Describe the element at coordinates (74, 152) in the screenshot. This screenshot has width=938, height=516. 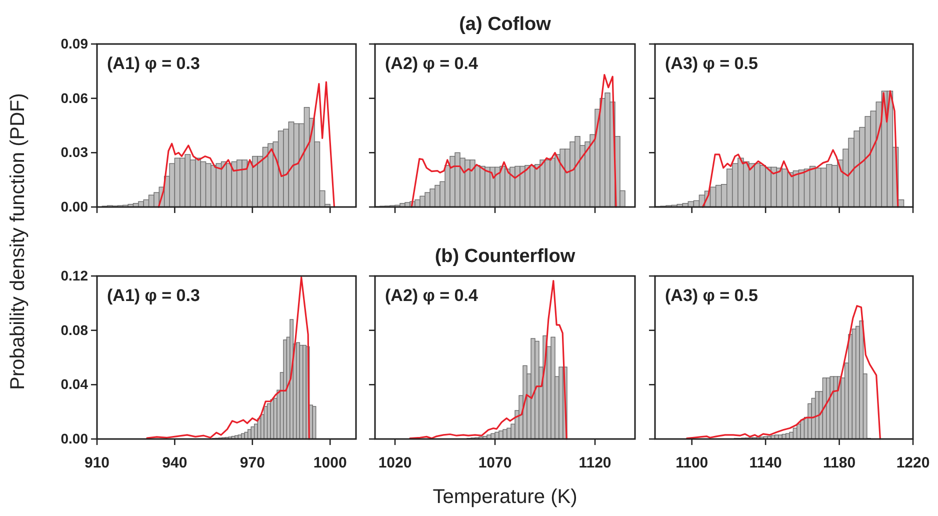
I see `y-tick-label: 0.03` at that location.